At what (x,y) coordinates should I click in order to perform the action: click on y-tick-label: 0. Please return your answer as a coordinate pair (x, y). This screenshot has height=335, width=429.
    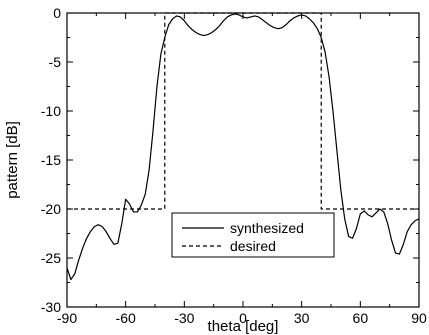
    Looking at the image, I should click on (57, 13).